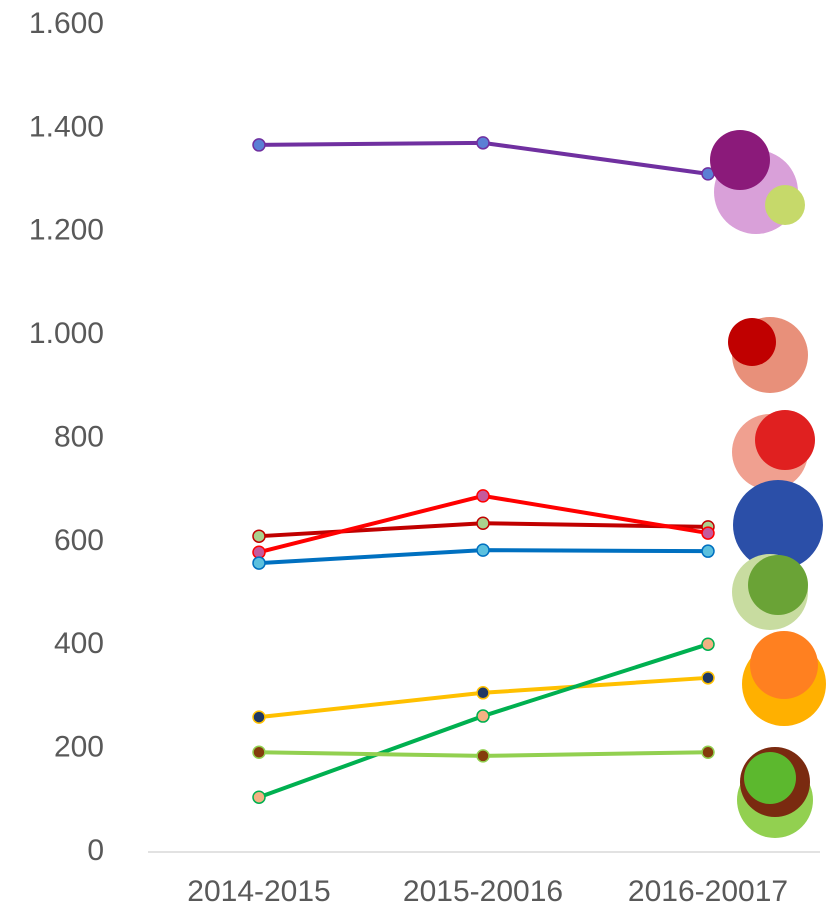 This screenshot has width=836, height=921. Describe the element at coordinates (66, 230) in the screenshot. I see `y-tick-label: 1.200` at that location.